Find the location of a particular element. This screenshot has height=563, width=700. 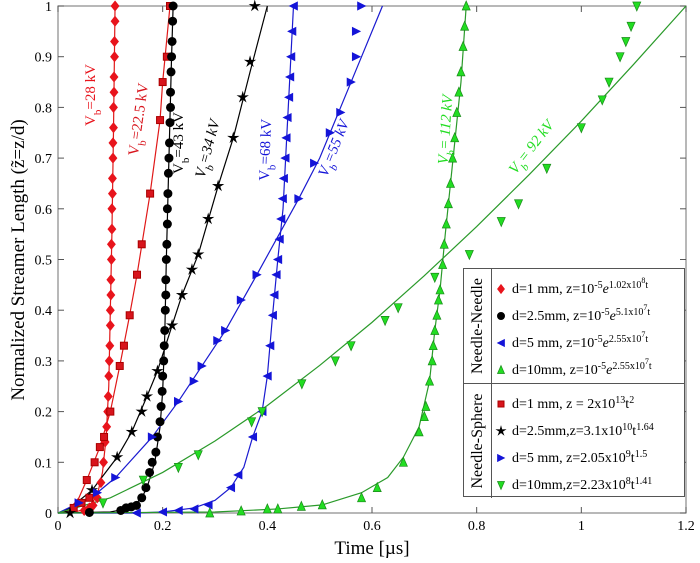

legend-text: d=1 mm, z = 2x10 is located at coordinates (564, 404).